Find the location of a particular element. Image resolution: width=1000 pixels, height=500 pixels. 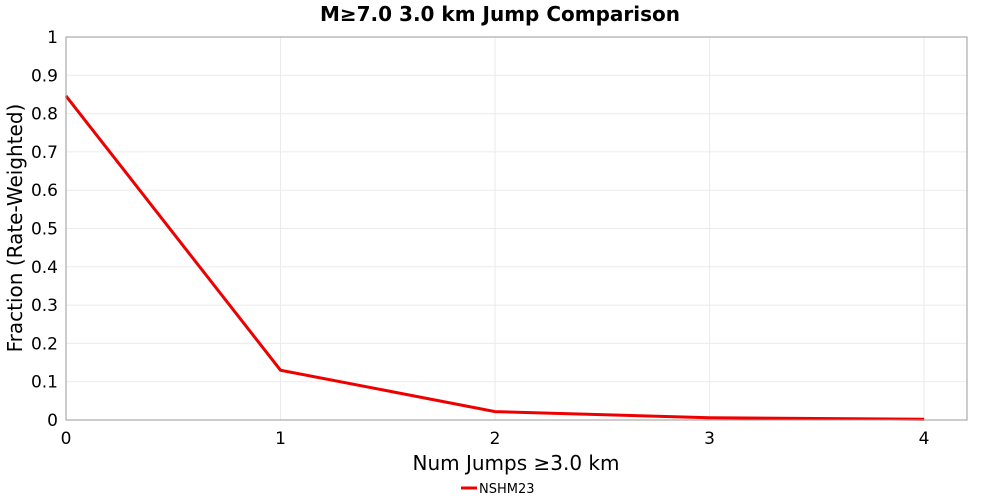

x-tick-label: 4 is located at coordinates (924, 439).